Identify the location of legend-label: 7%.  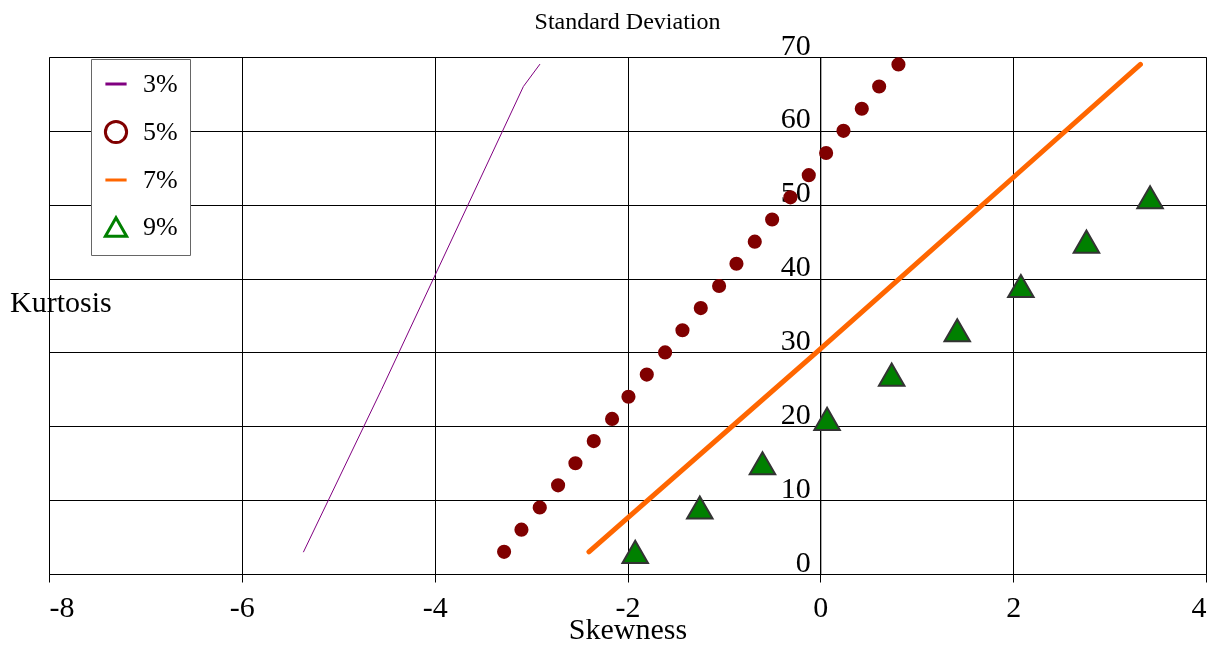
(160, 179).